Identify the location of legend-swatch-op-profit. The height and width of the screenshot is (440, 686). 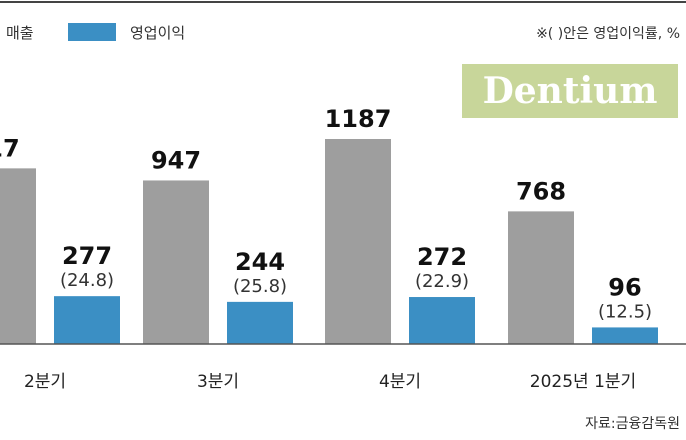
(92, 32).